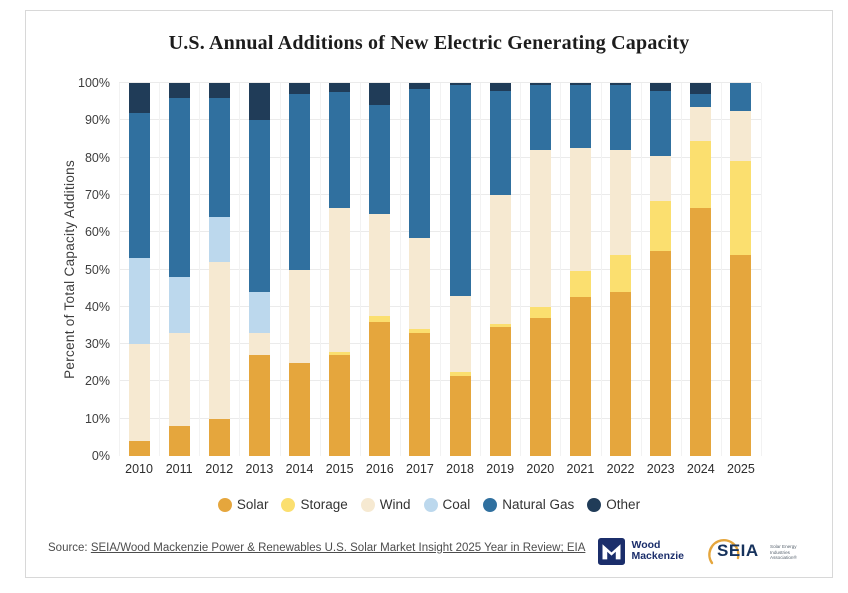  Describe the element at coordinates (594, 504) in the screenshot. I see `legend-swatch-other-icon` at that location.